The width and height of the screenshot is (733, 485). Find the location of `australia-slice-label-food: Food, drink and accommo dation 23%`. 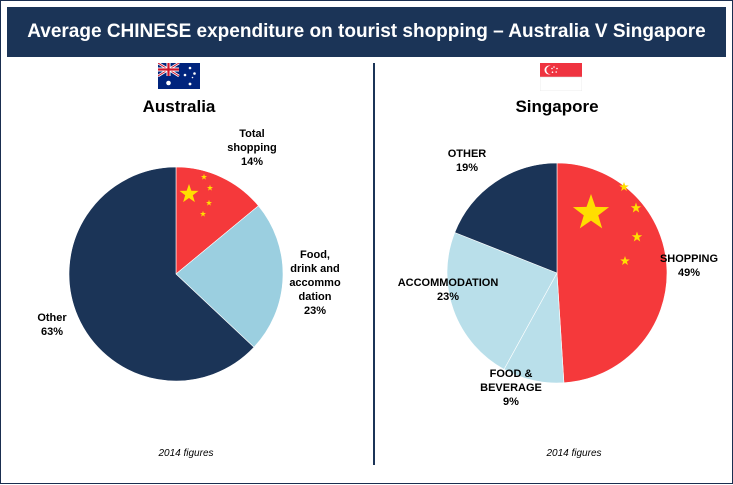

australia-slice-label-food: Food, drink and accommo dation 23% is located at coordinates (315, 283).